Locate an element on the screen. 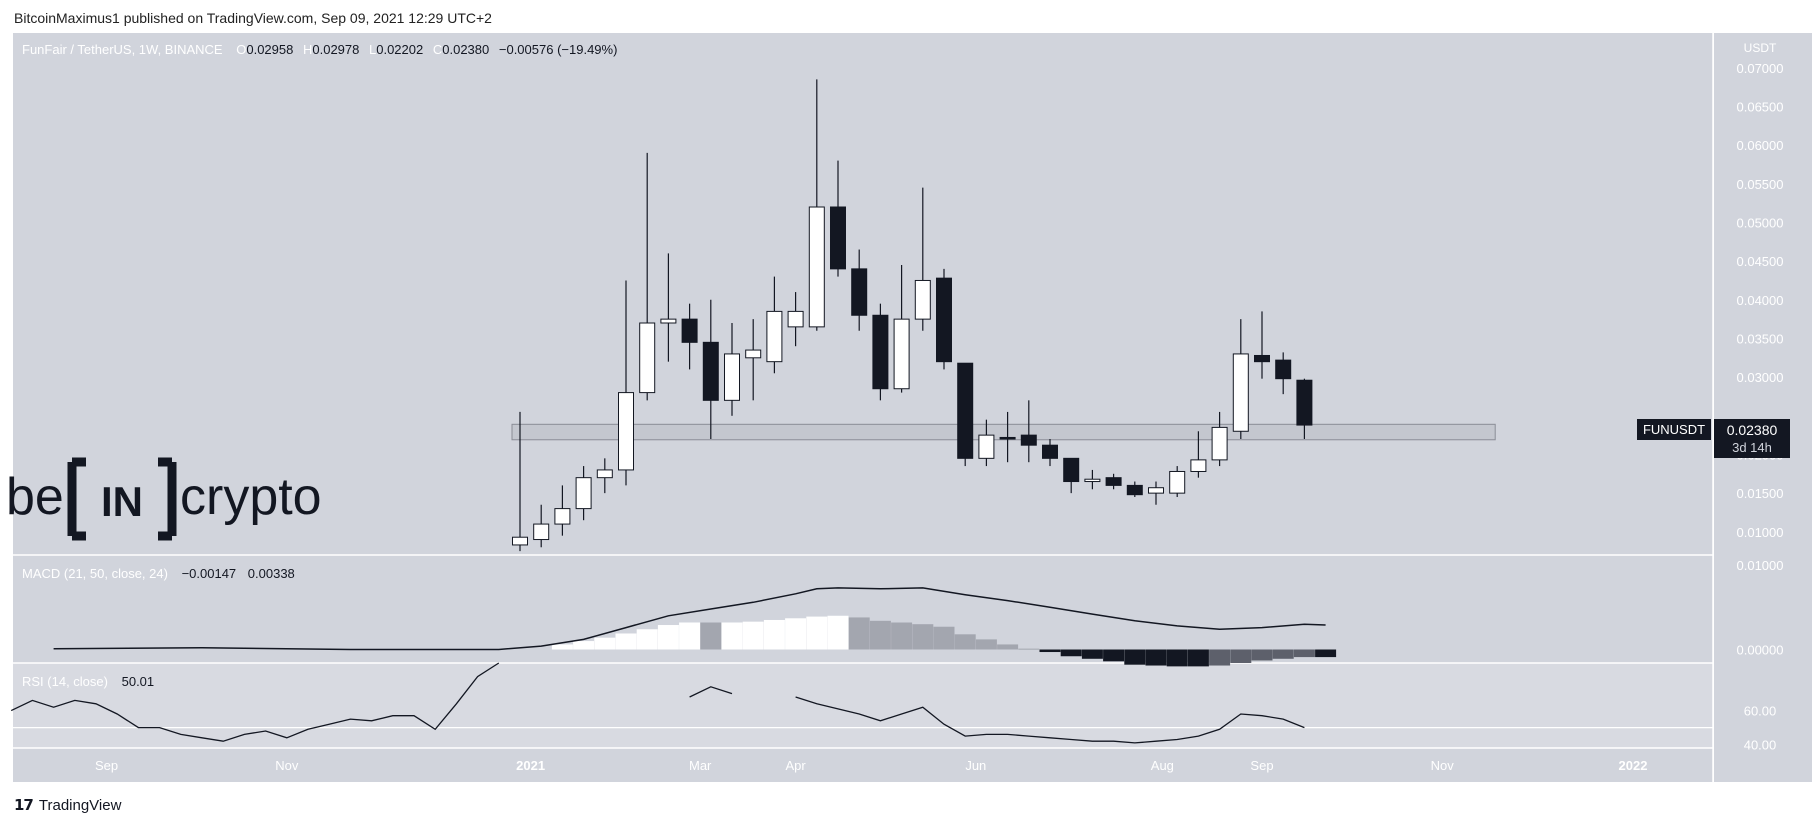 The width and height of the screenshot is (1813, 827). price-tick-label: 0.01500 is located at coordinates (1760, 493).